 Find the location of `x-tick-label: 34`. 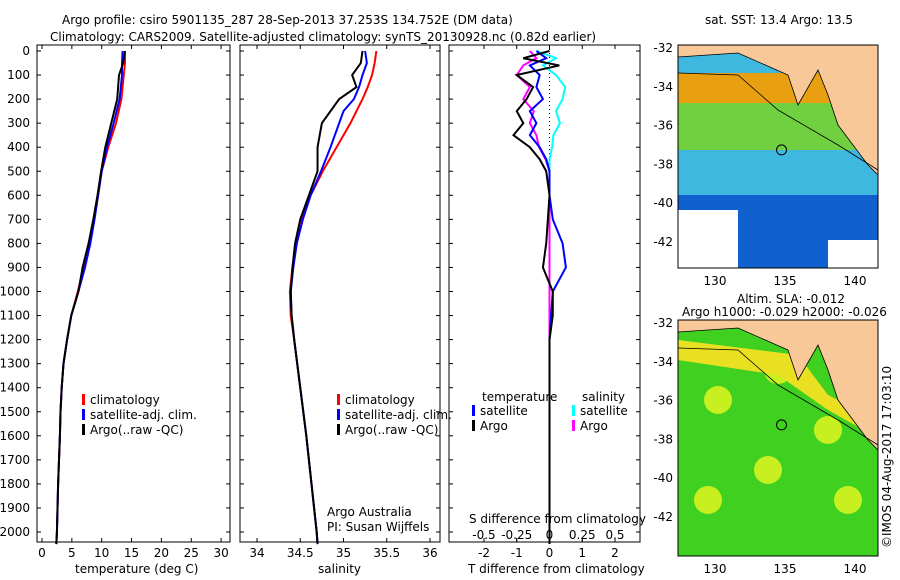

x-tick-label: 34 is located at coordinates (256, 553).